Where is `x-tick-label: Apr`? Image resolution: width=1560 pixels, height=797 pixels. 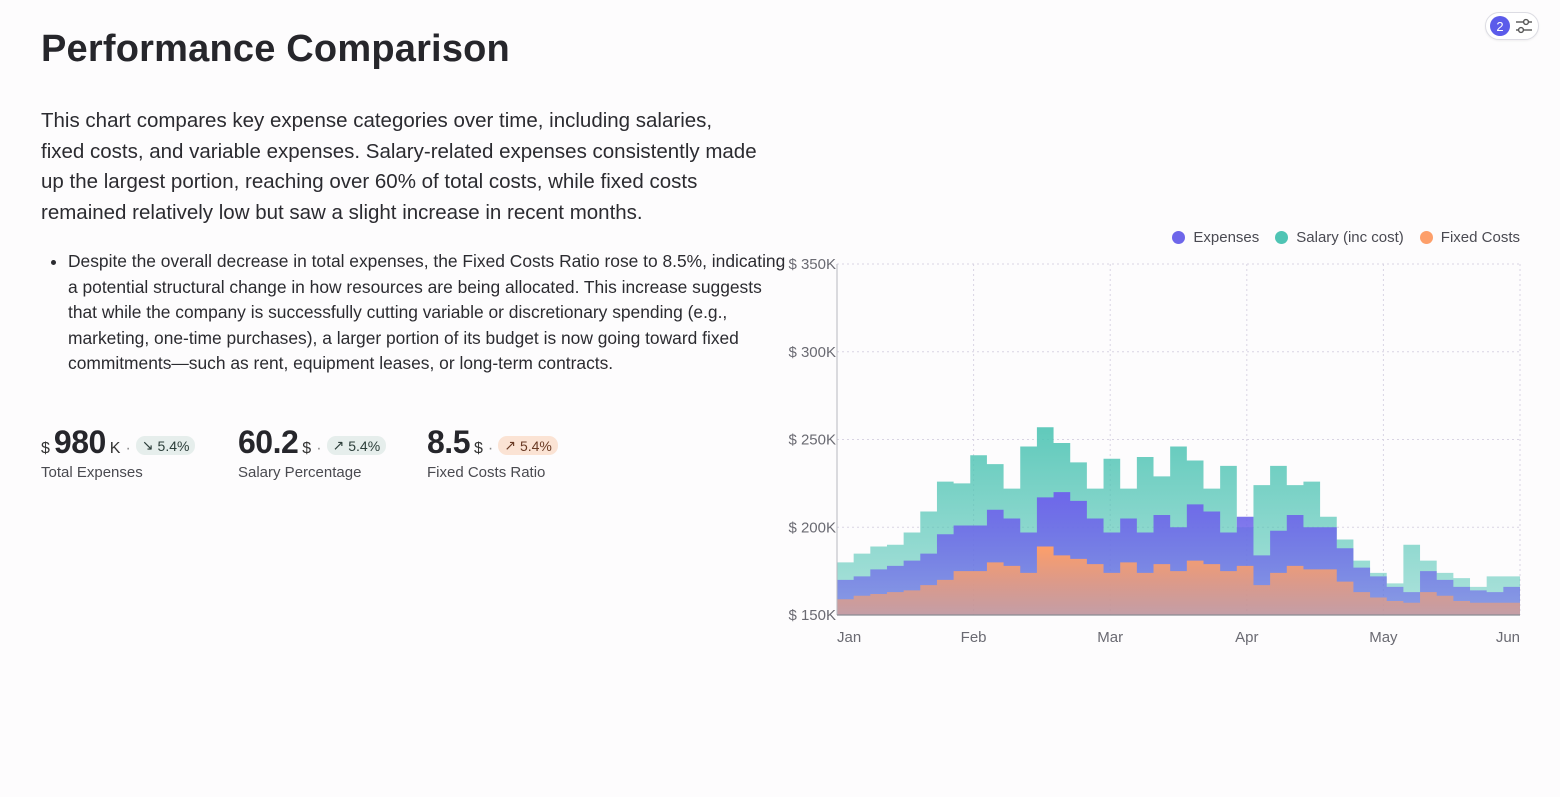
x-tick-label: Apr is located at coordinates (1246, 637).